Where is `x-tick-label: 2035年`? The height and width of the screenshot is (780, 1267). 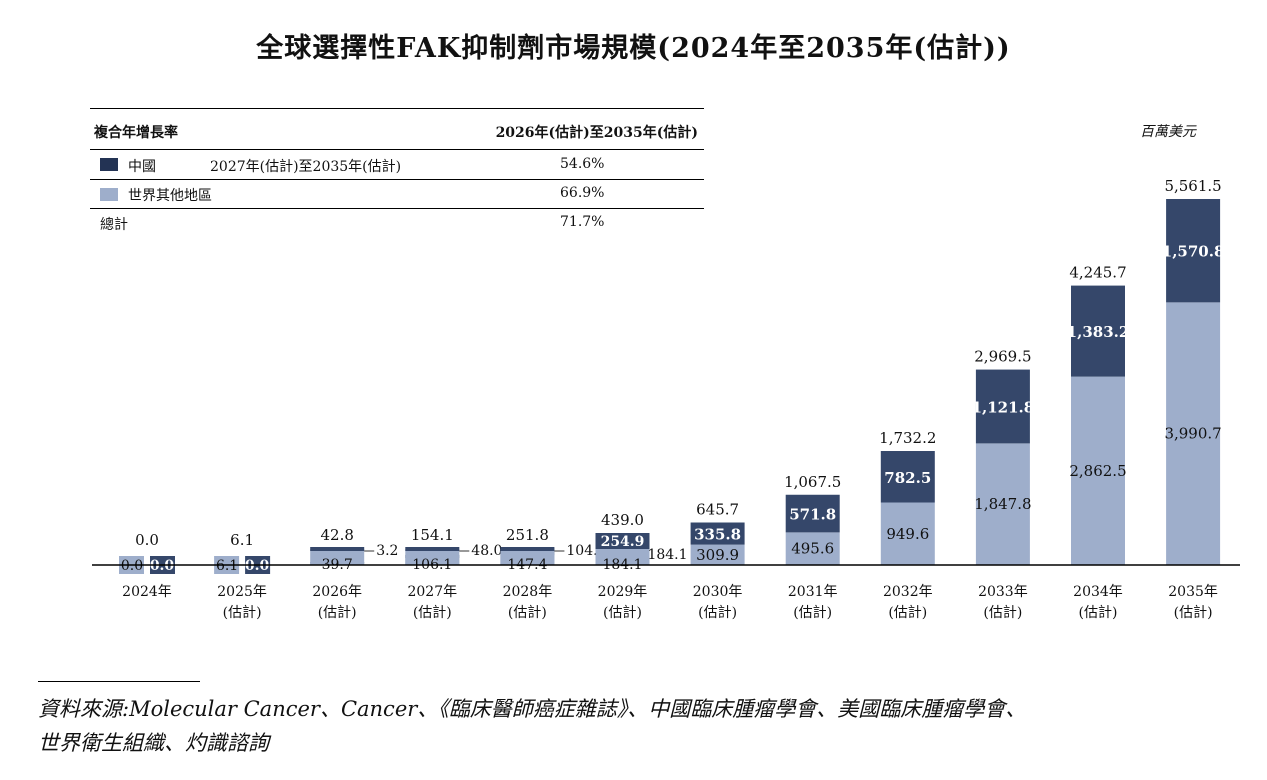
x-tick-label: 2035年 is located at coordinates (1193, 592).